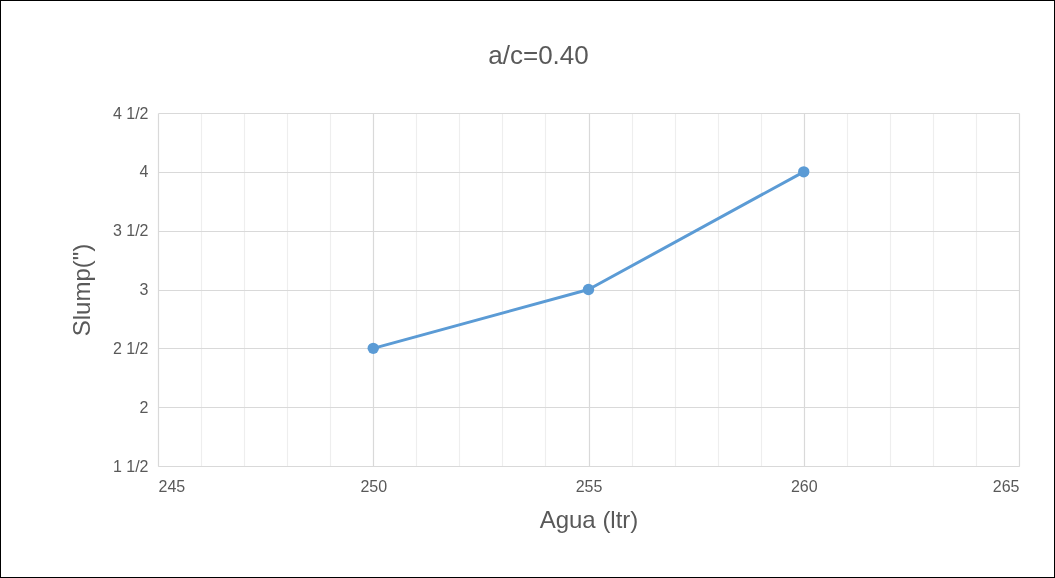 The height and width of the screenshot is (578, 1055). Describe the element at coordinates (589, 519) in the screenshot. I see `x-axis-title: Agua (ltr)` at that location.